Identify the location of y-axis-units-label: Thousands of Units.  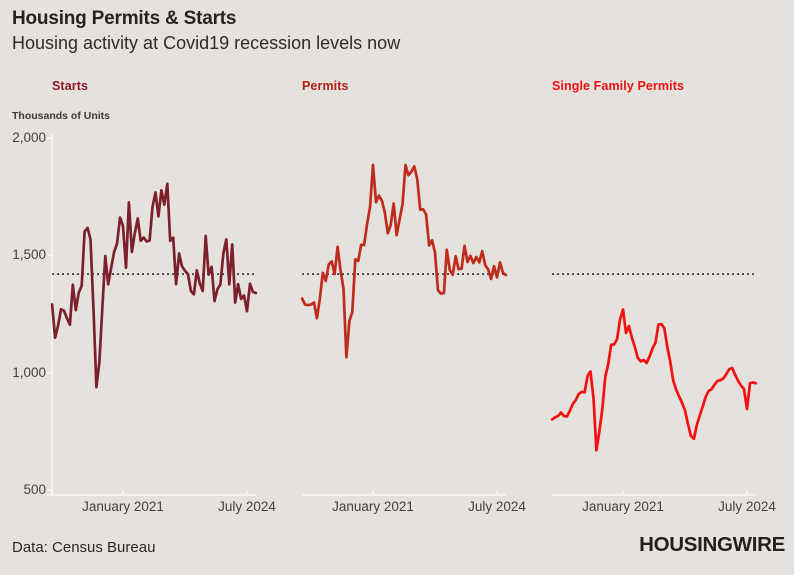
(61, 116).